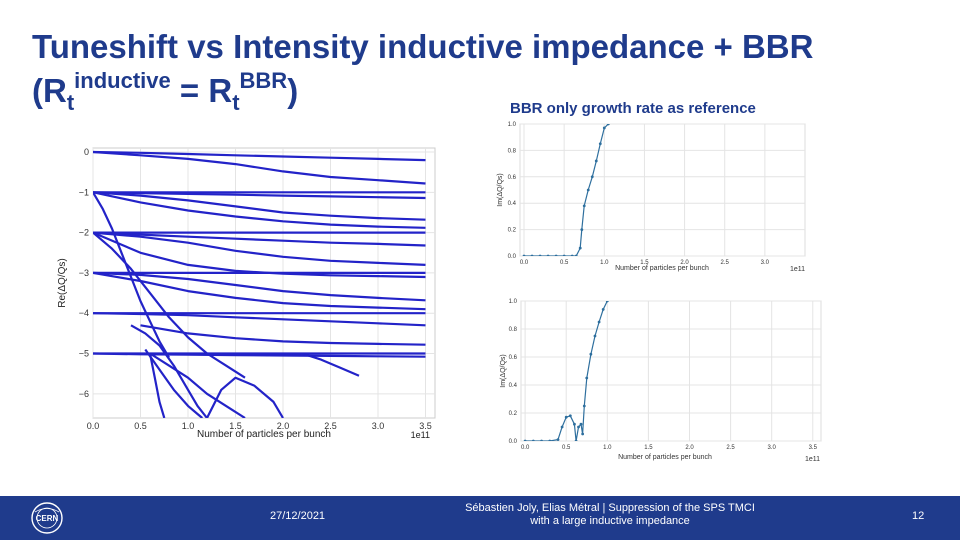 The width and height of the screenshot is (960, 540). I want to click on y-tick-label: −4, so click(84, 313).